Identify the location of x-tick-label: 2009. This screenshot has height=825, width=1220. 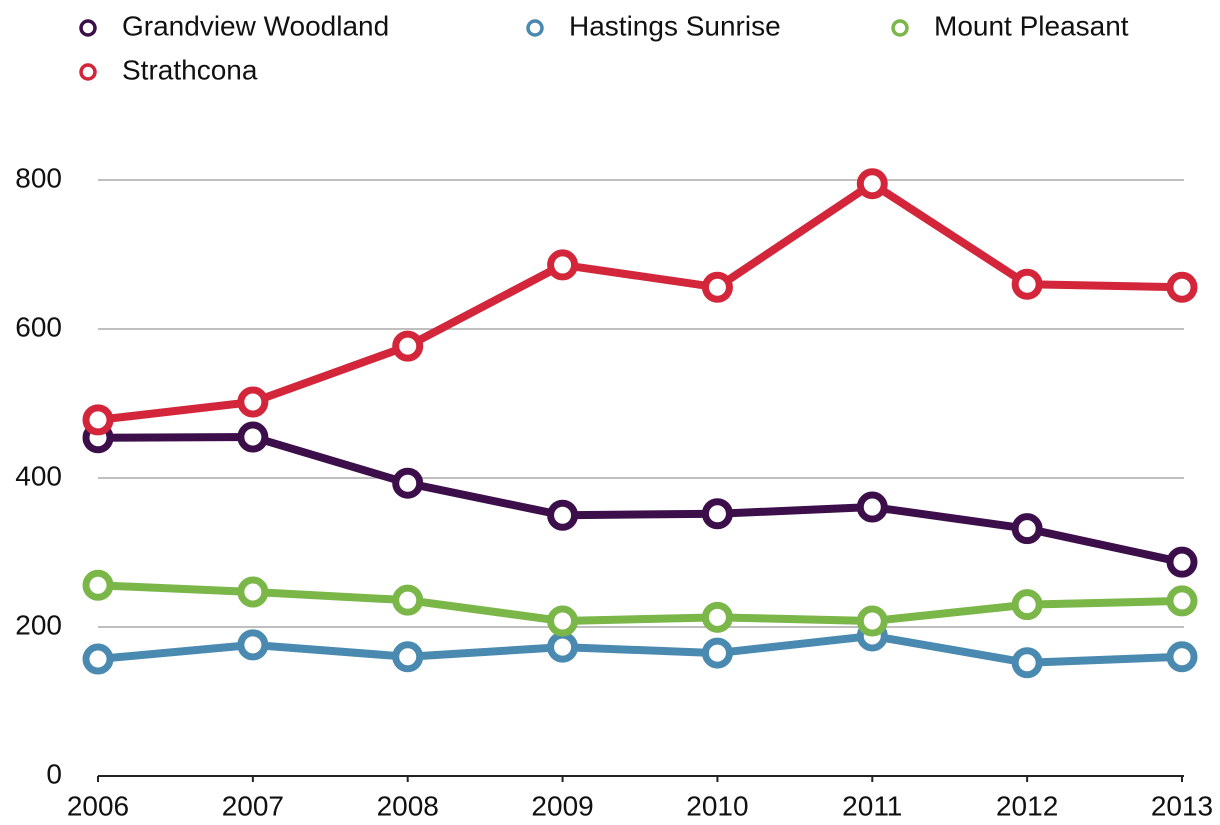
(562, 805).